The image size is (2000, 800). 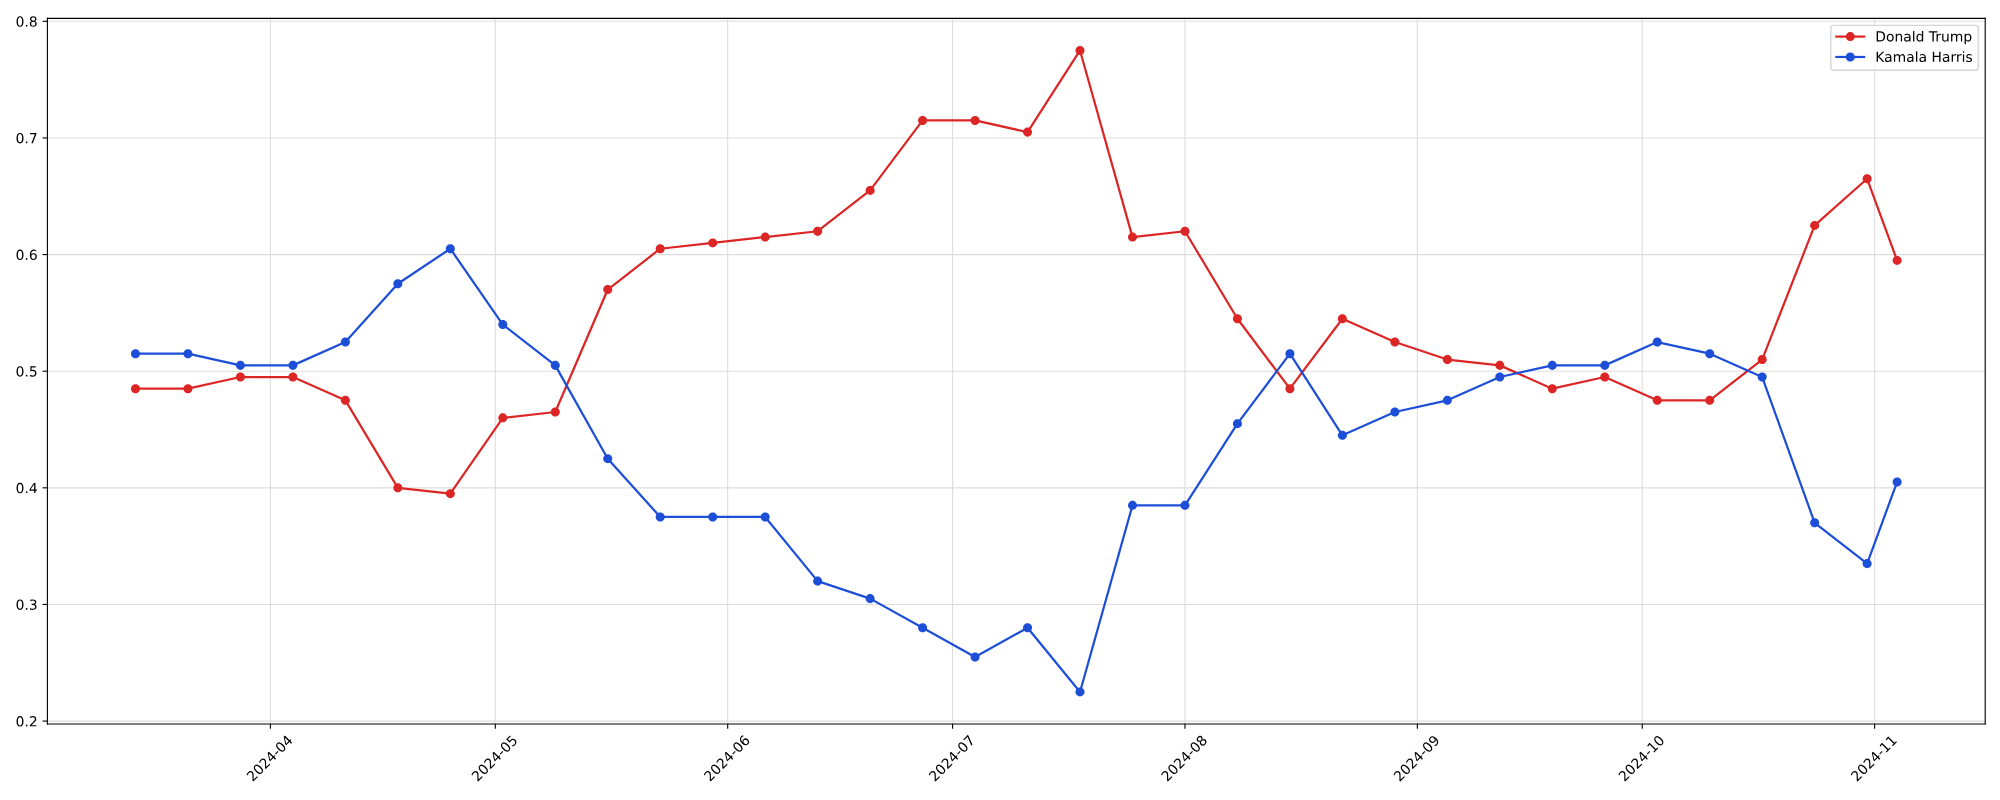 I want to click on y-tick-label: 0.4, so click(x=26, y=488).